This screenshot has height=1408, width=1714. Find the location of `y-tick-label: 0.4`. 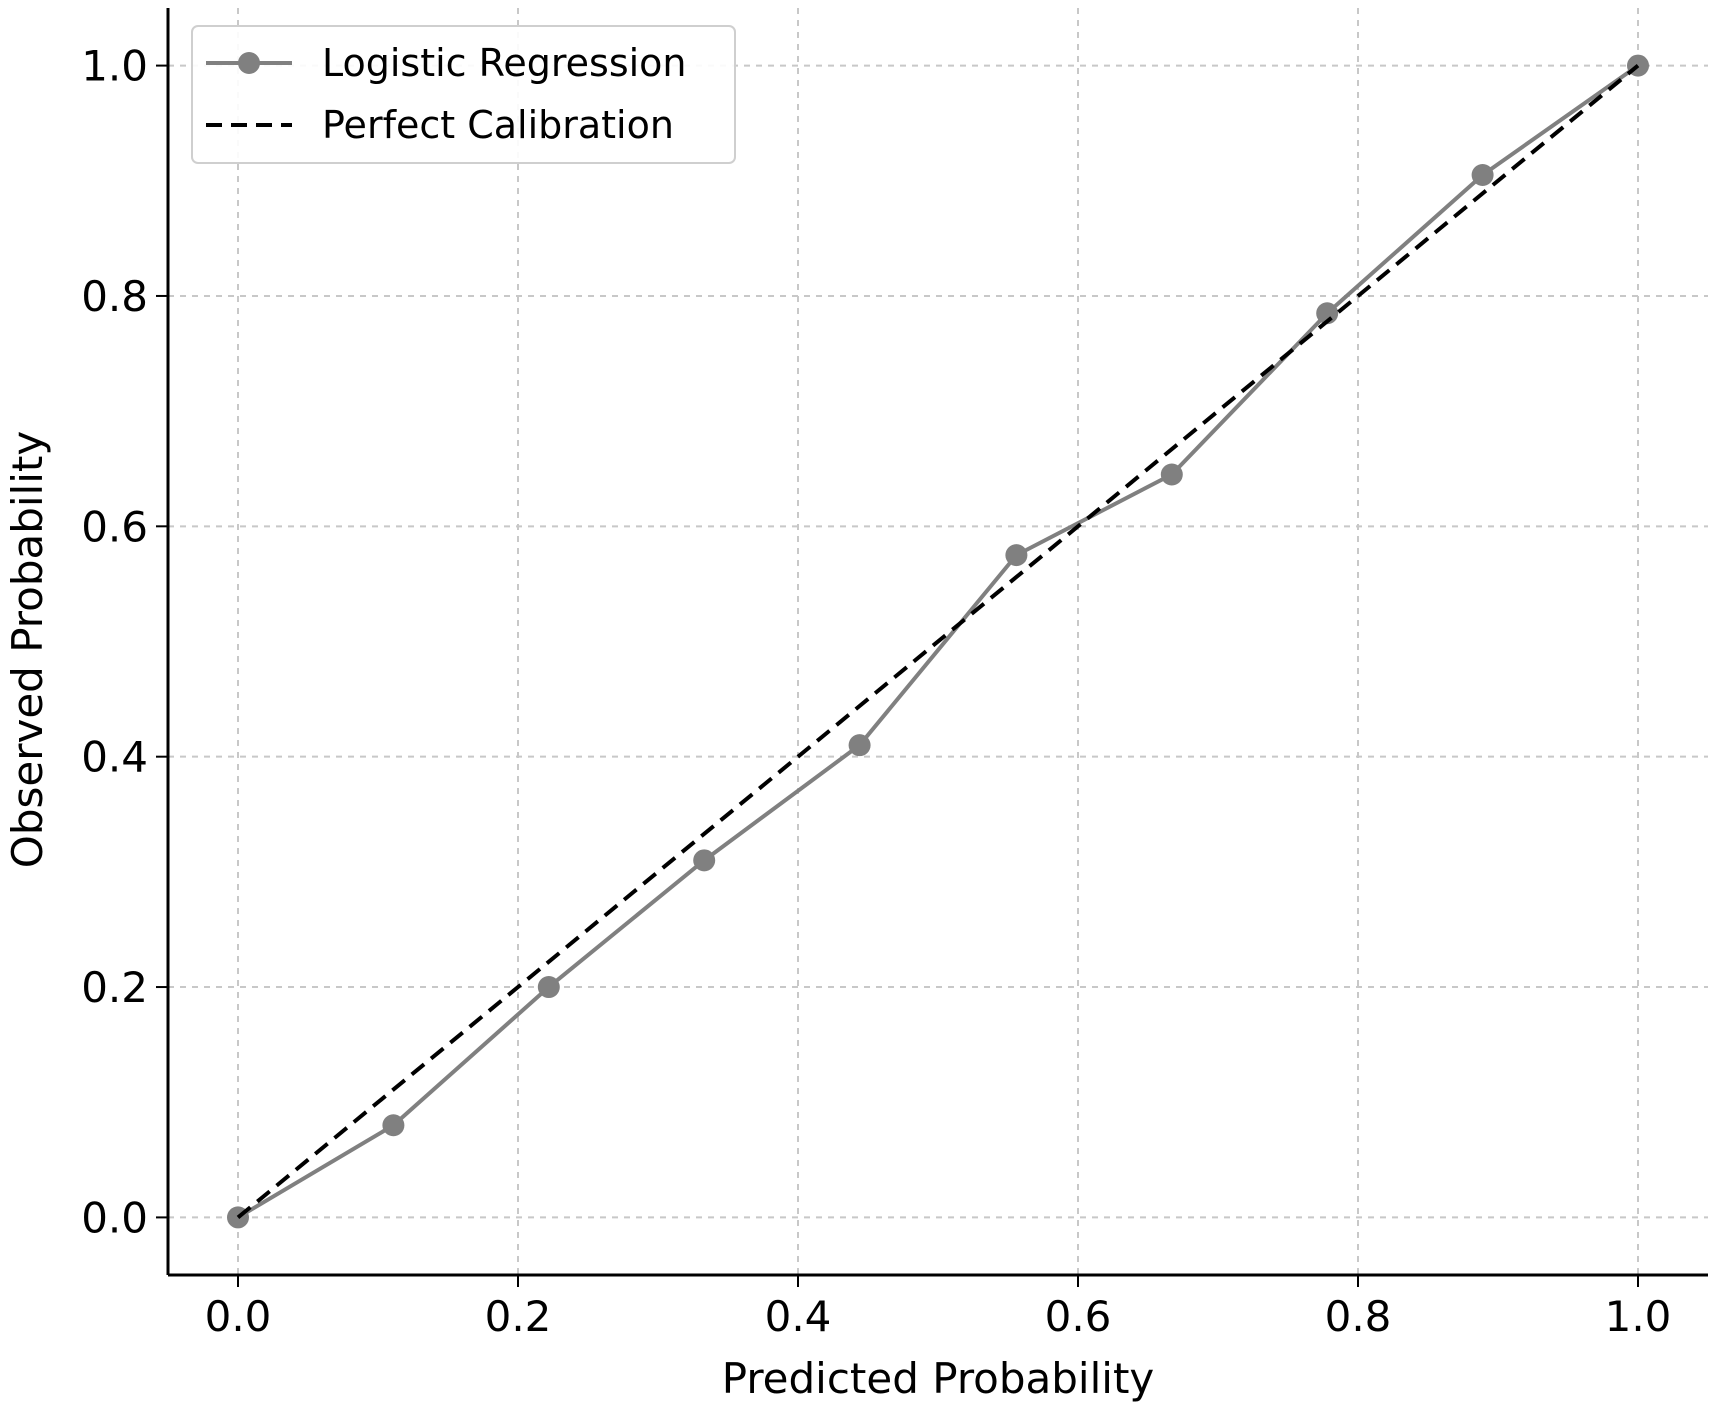

y-tick-label: 0.4 is located at coordinates (114, 757).